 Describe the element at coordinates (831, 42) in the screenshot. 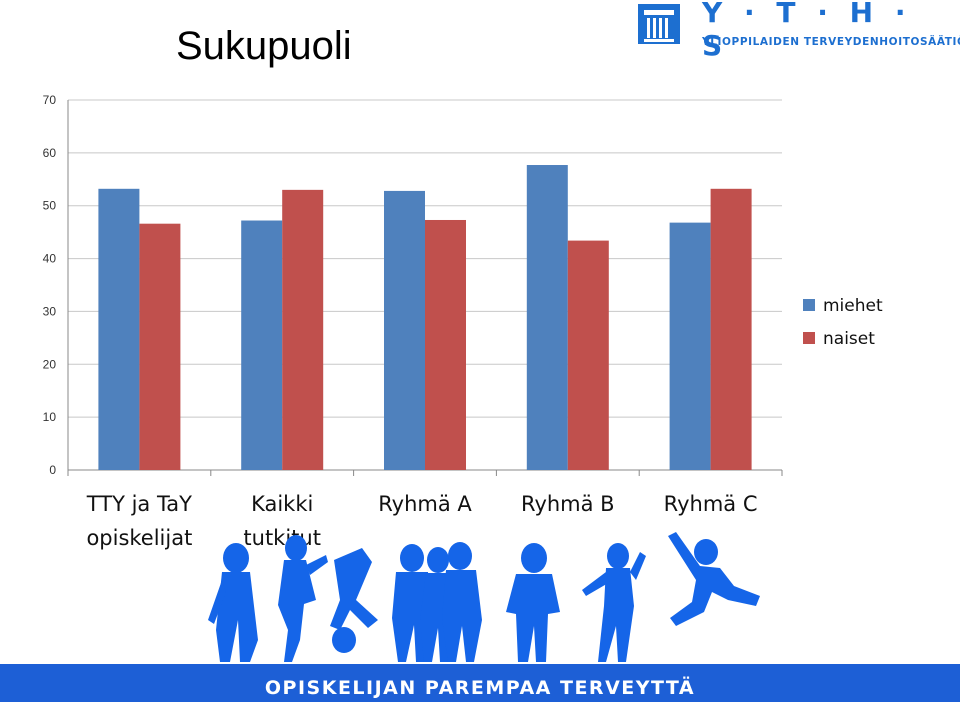

I see `logo-tagline: YLIOPPILAIDEN TERVEYDENHOITOSÄÄTIÖ` at that location.